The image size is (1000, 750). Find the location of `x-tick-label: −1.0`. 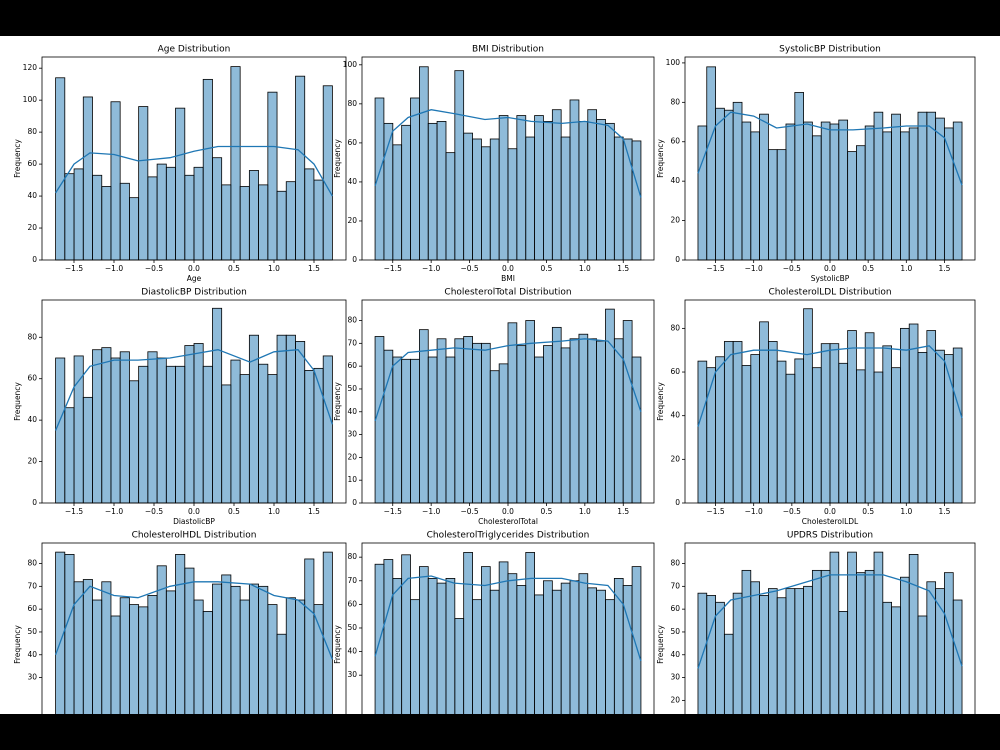

x-tick-label: −1.0 is located at coordinates (431, 268).